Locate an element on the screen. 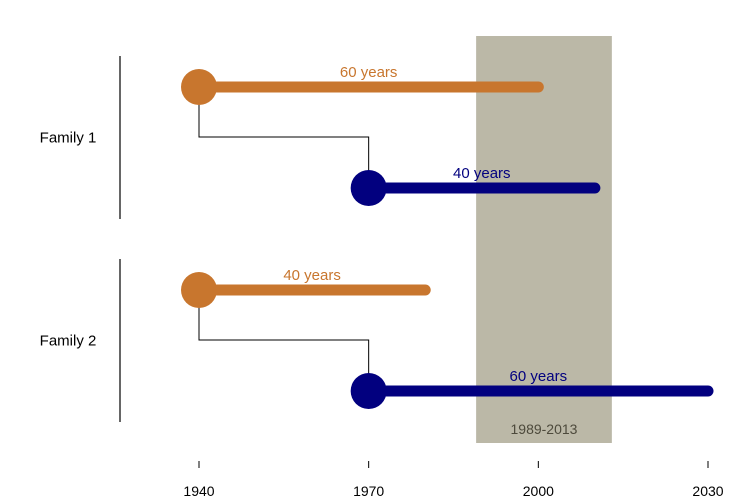  highlight-period-label: 1989-2013 is located at coordinates (544, 429).